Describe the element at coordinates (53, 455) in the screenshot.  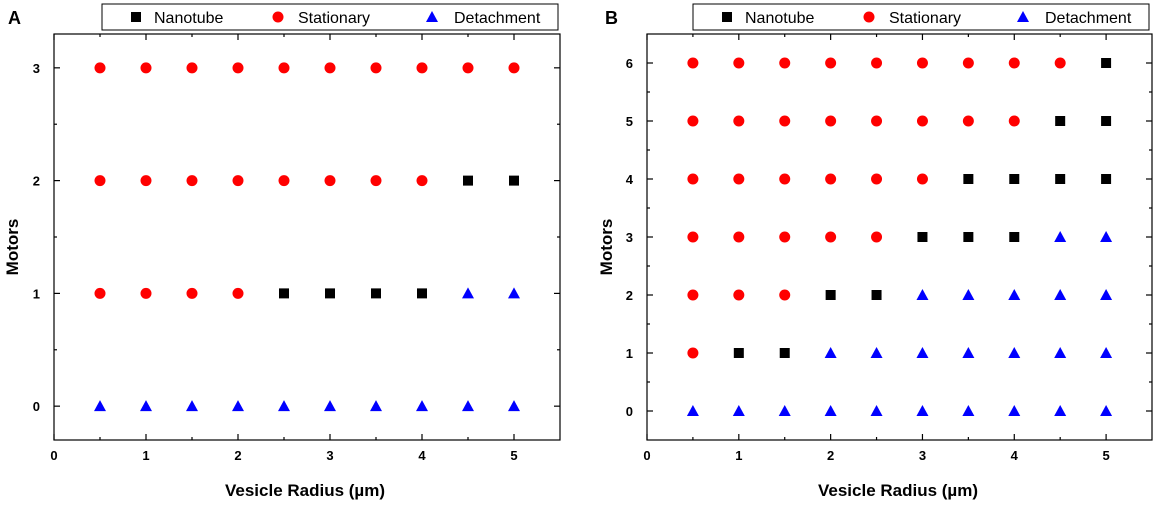
I see `x-tick-label: 0` at that location.